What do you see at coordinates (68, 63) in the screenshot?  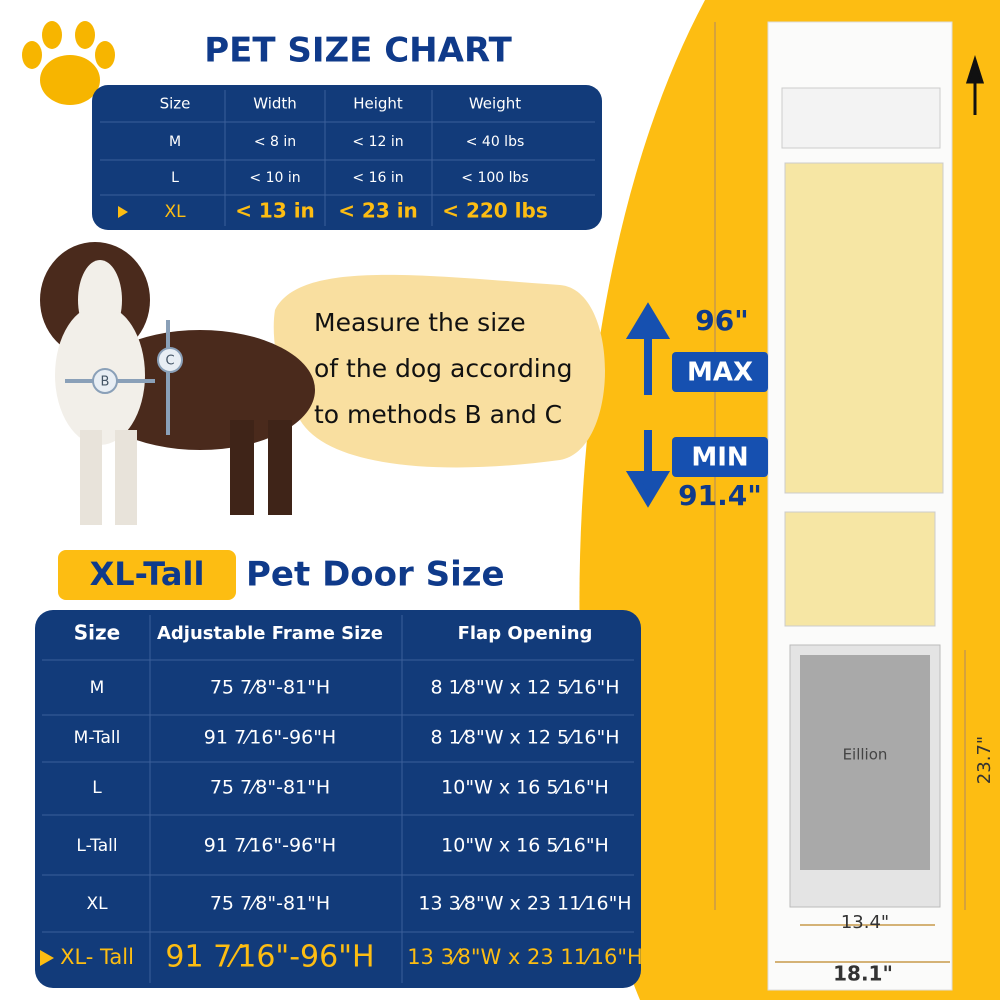 I see `paw-icon` at bounding box center [68, 63].